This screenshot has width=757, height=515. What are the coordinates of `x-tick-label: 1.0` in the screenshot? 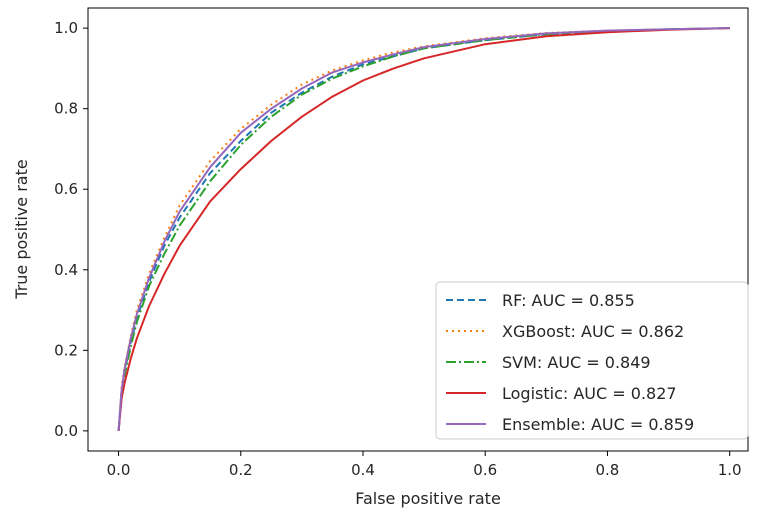 It's located at (730, 470).